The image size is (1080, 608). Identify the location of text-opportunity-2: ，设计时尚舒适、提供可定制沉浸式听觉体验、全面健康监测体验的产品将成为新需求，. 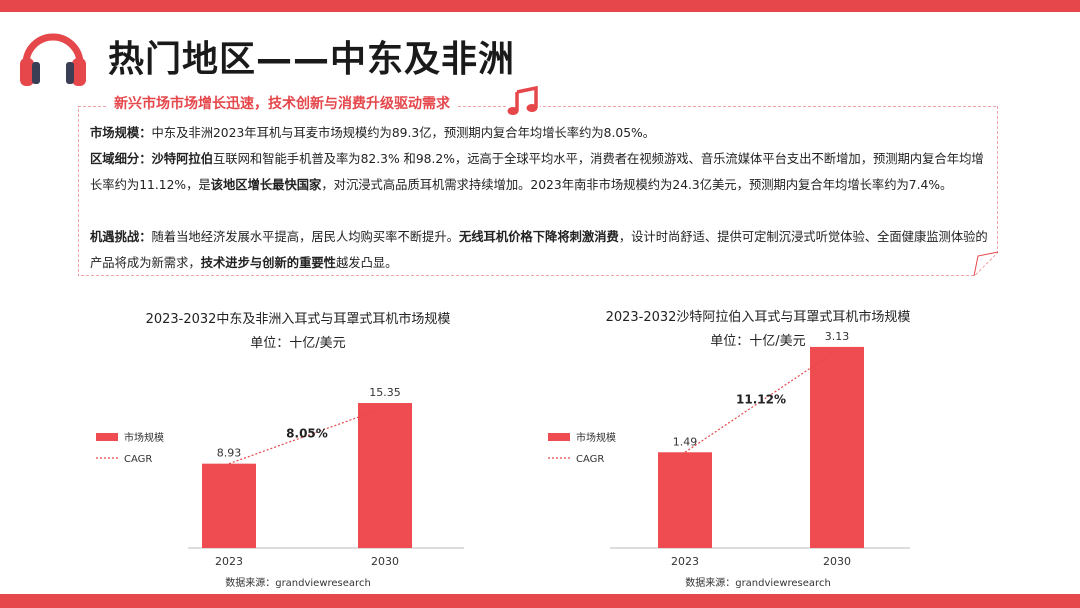
(539, 250).